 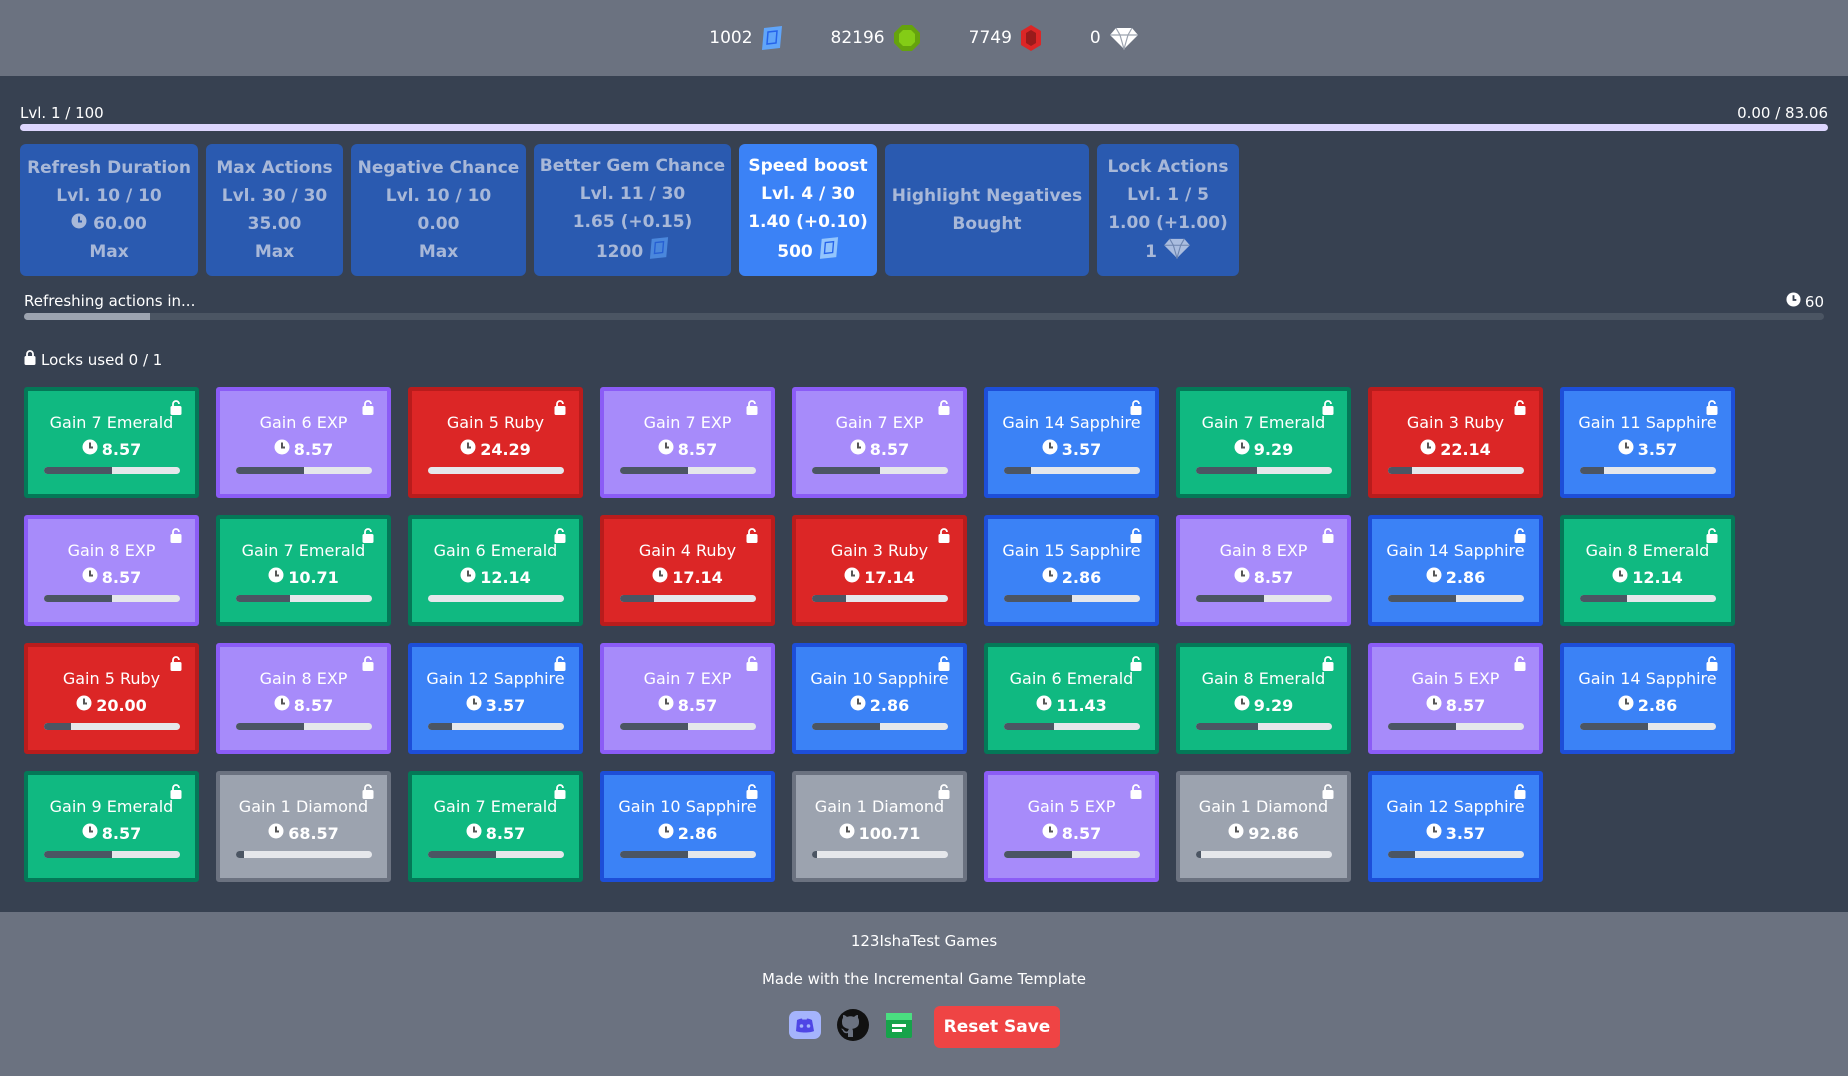 I want to click on upgrade-negative-chance: Negative Chance Lvl. 10 / 10 0.00 Max, so click(x=438, y=210).